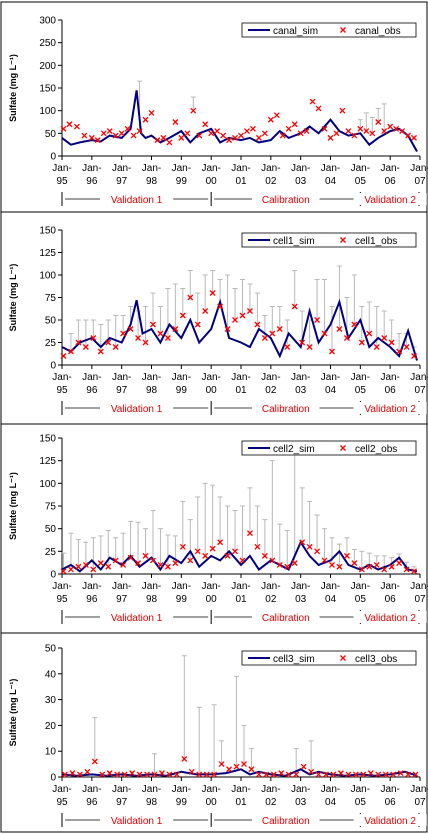  Describe the element at coordinates (329, 658) in the screenshot. I see `legend-box` at that location.